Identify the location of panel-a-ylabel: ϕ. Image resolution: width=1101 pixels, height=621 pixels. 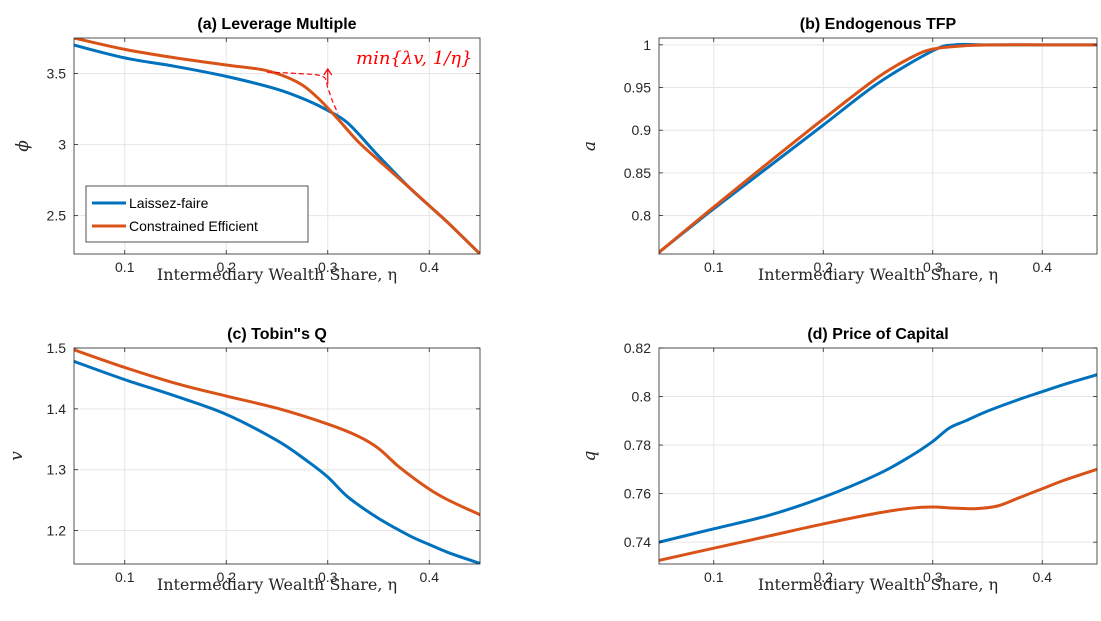
(23, 146).